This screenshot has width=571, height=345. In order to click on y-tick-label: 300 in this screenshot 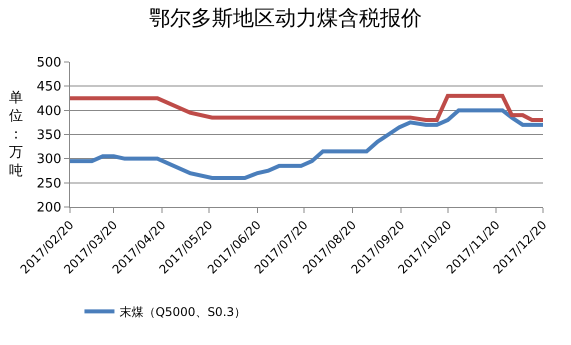, I will do `click(49, 160)`.